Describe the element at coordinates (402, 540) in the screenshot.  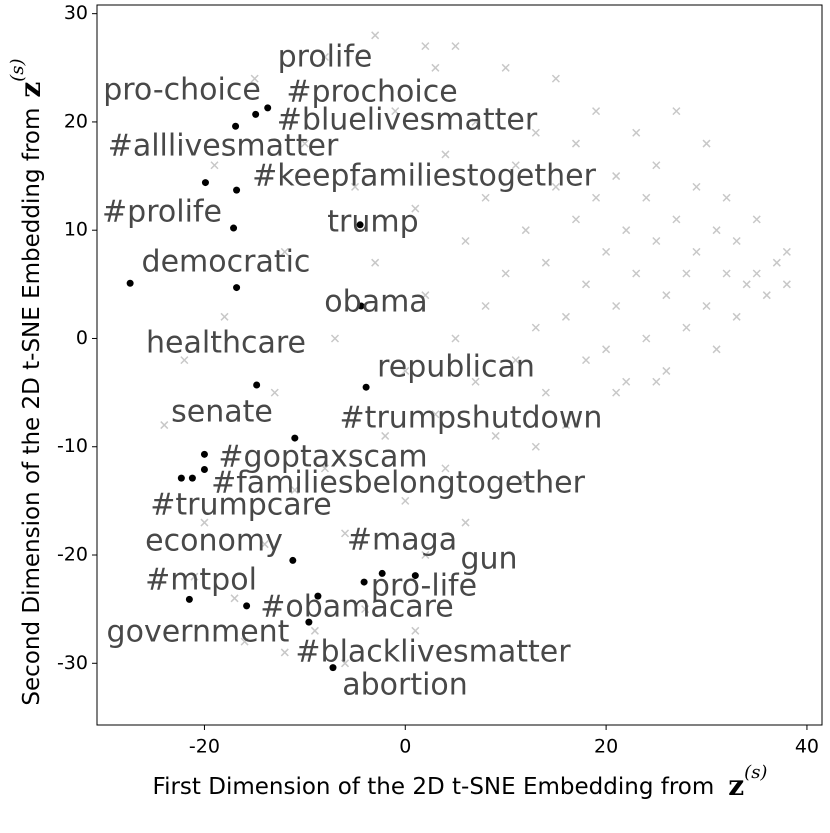
I see `point-label: #maga` at that location.